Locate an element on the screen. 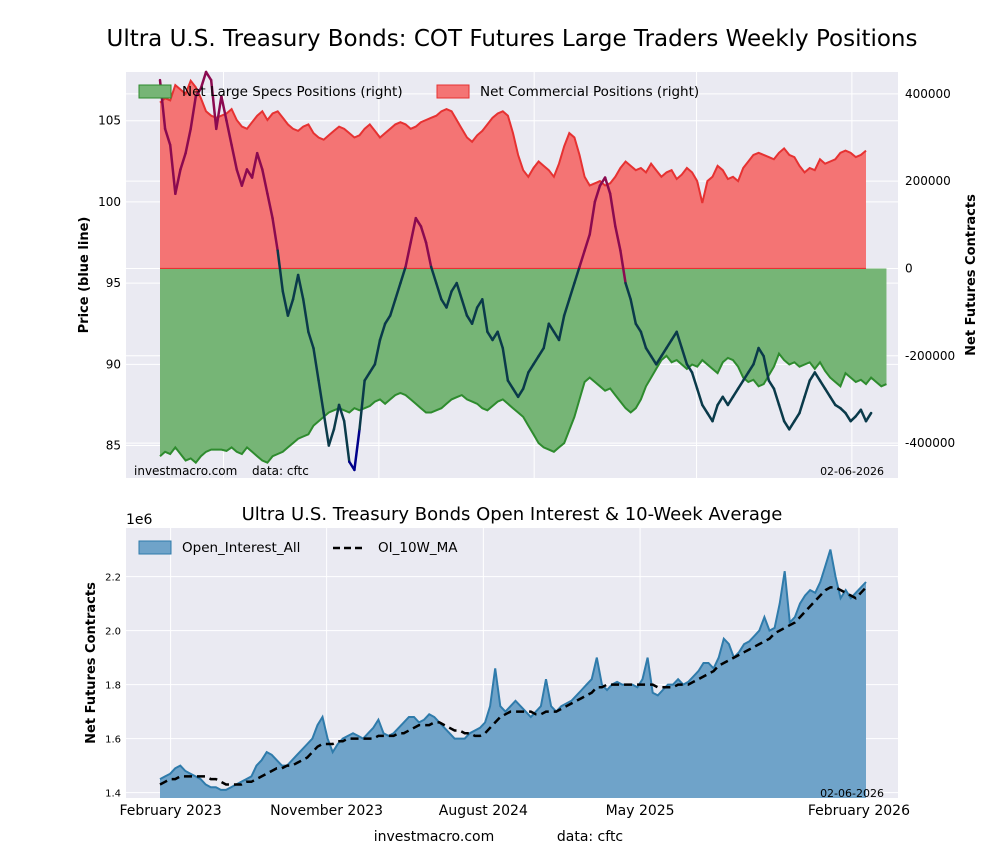 The width and height of the screenshot is (1000, 860). bottom-x-tick-label: May 2025 is located at coordinates (640, 811).